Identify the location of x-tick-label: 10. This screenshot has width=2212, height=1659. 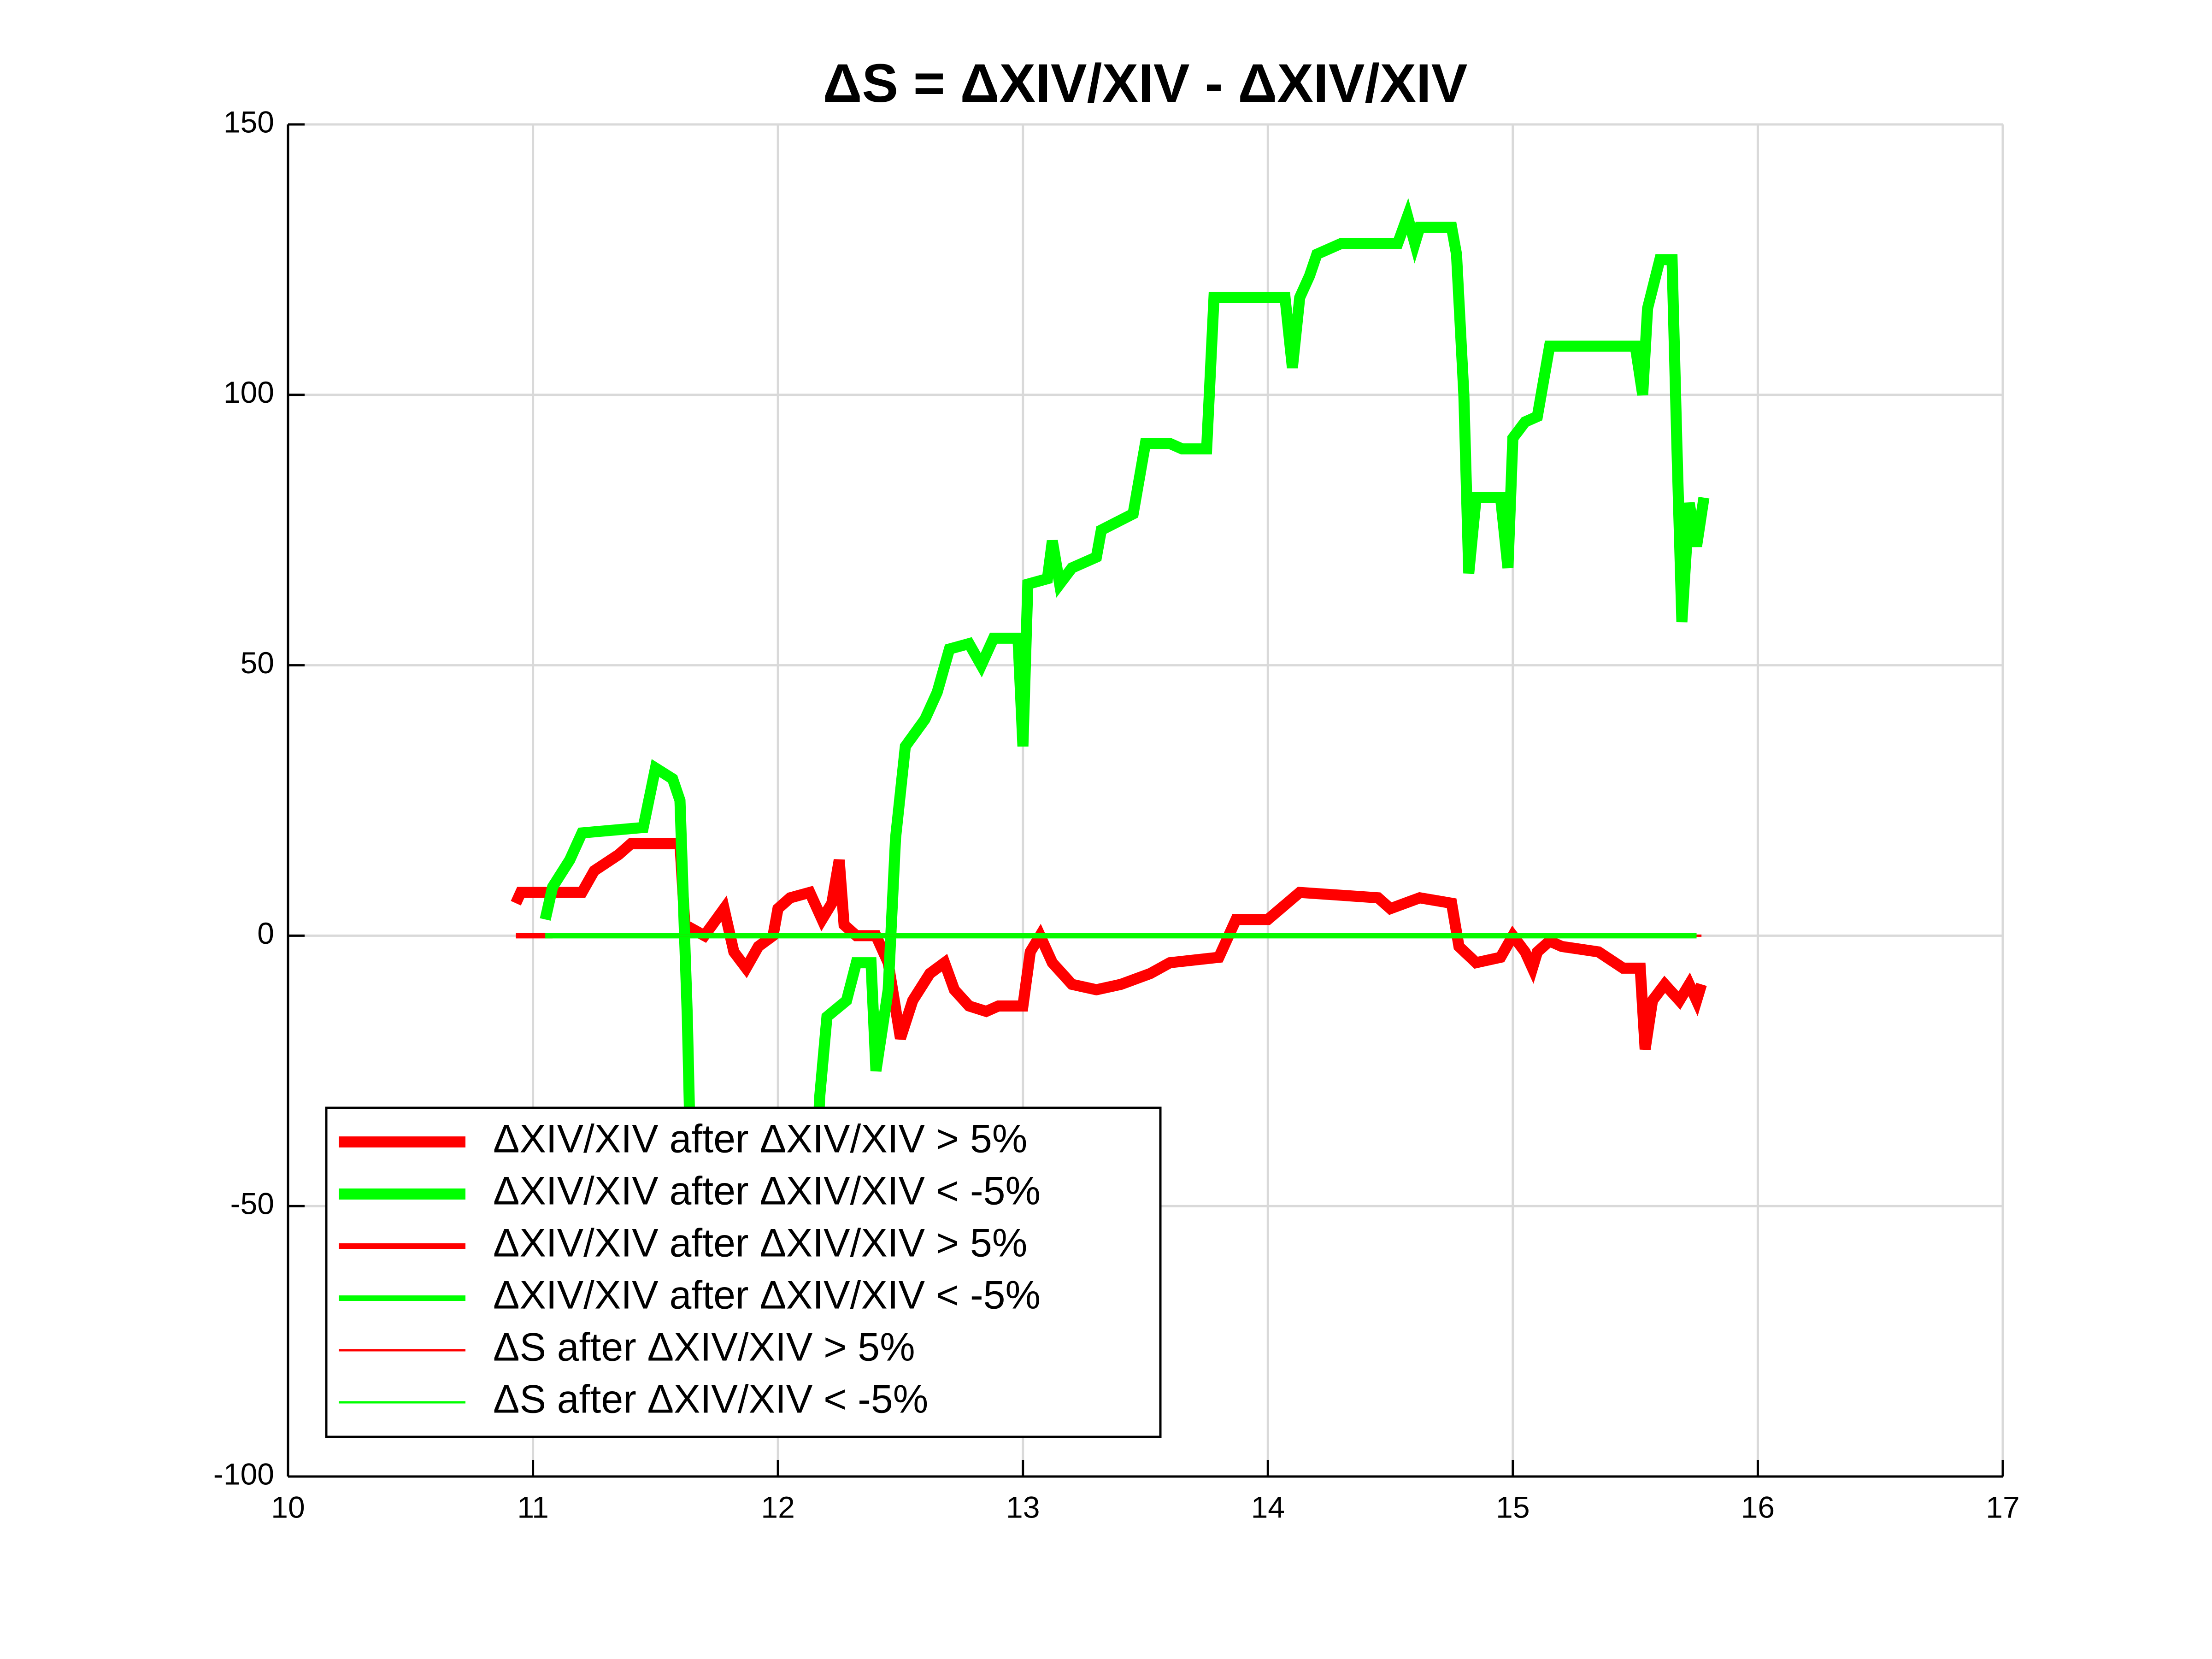
(288, 1507).